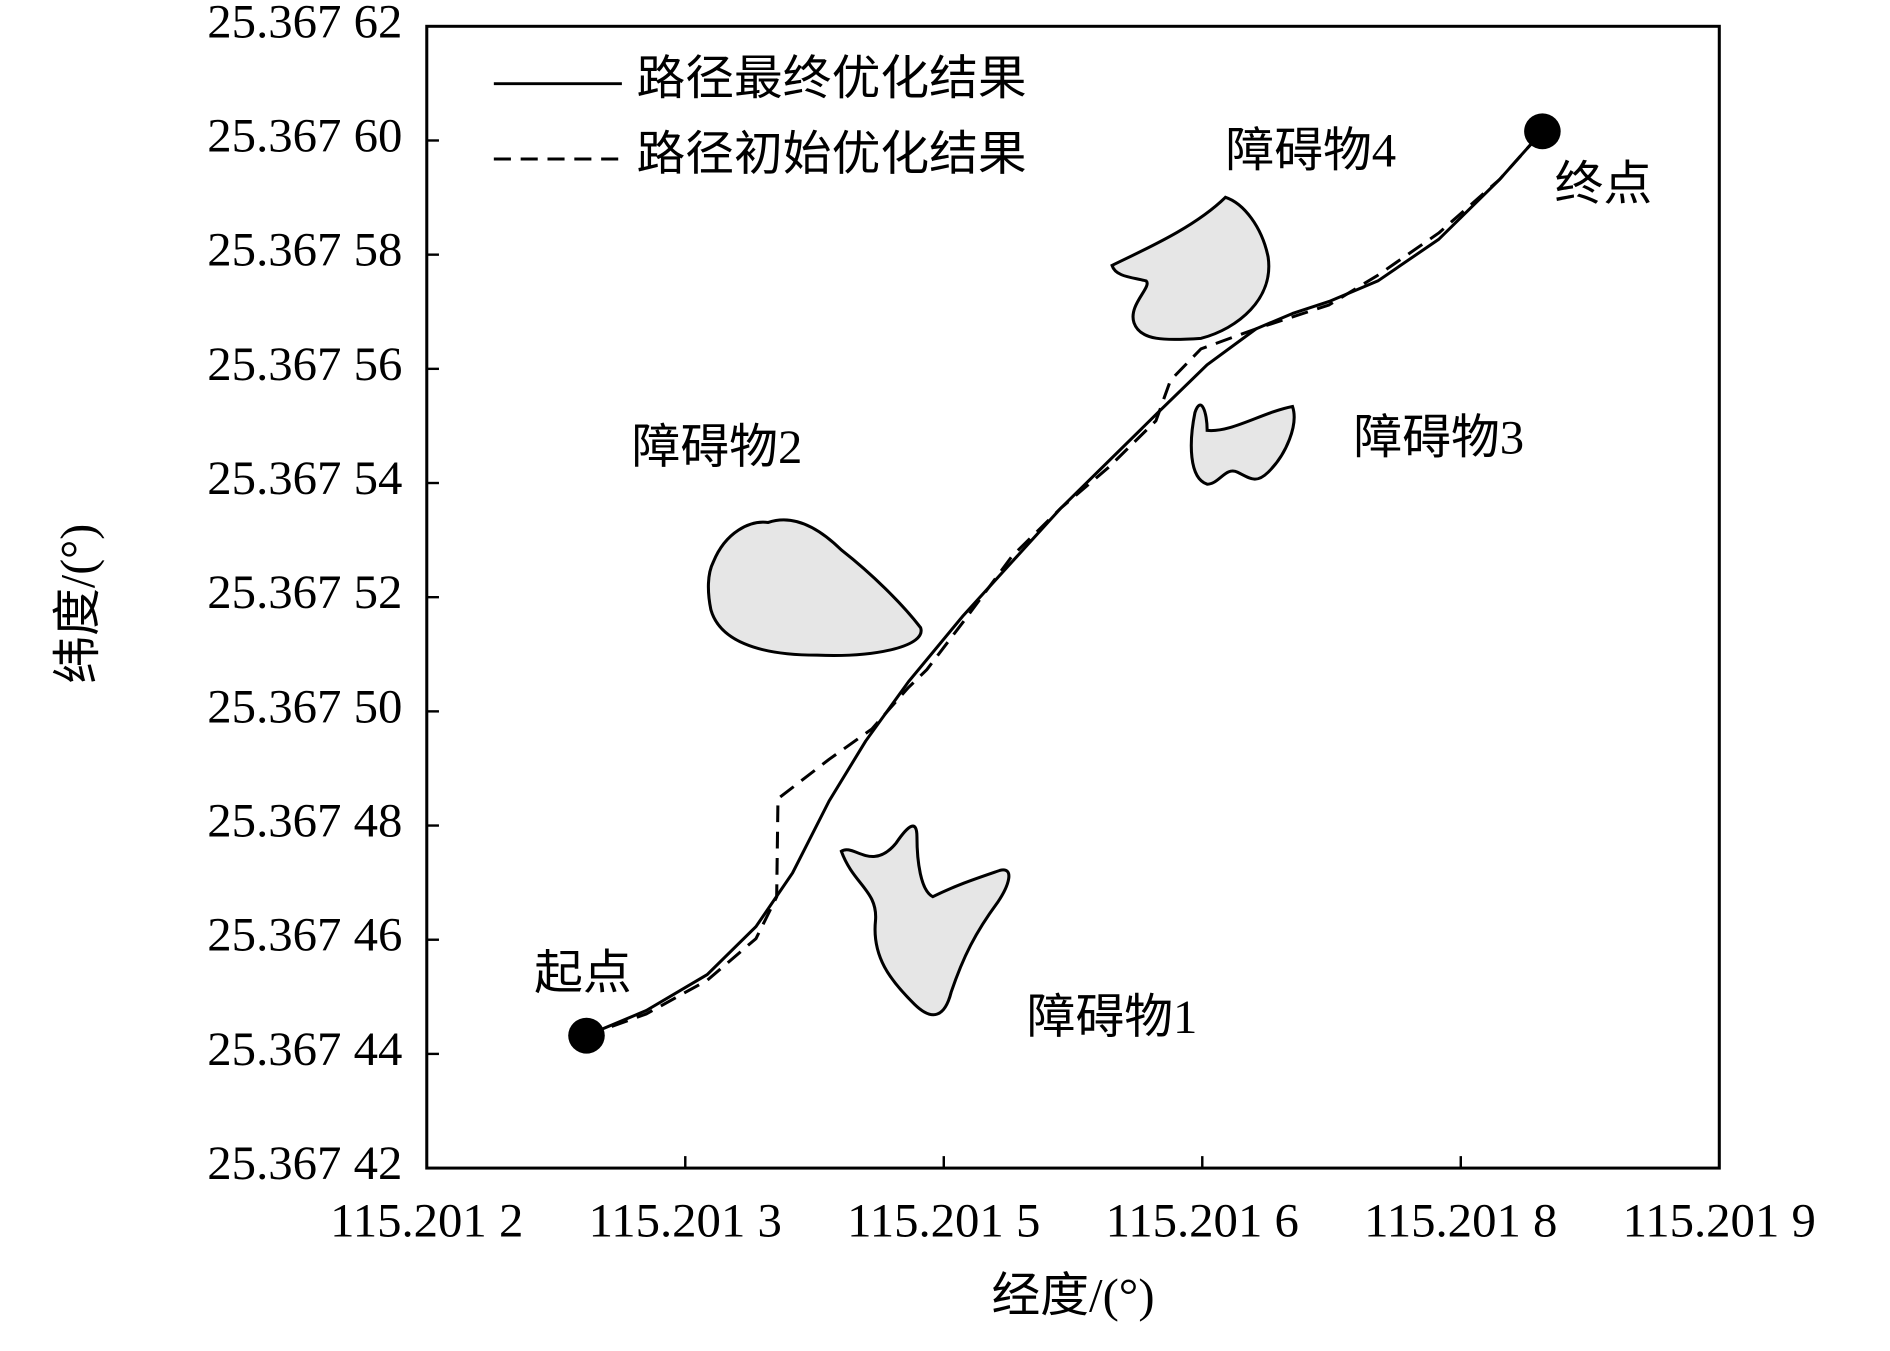  What do you see at coordinates (304, 935) in the screenshot?
I see `y-tick-label: 25.367 46` at bounding box center [304, 935].